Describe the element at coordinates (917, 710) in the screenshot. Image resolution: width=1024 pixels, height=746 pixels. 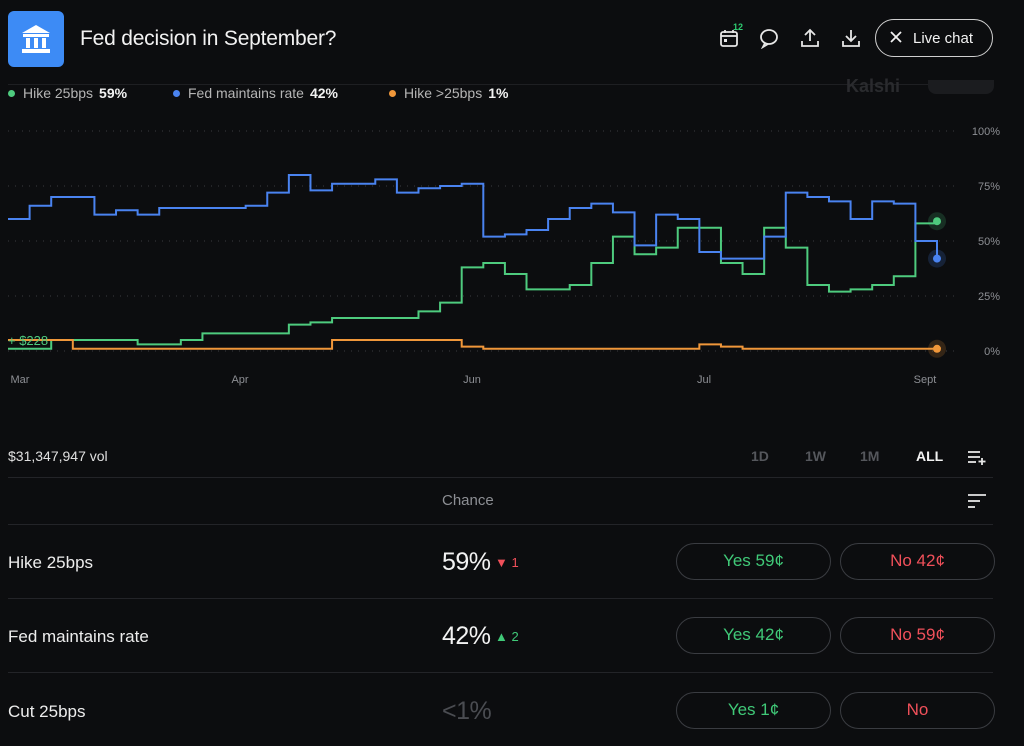
I see `buy-no-button: No` at that location.